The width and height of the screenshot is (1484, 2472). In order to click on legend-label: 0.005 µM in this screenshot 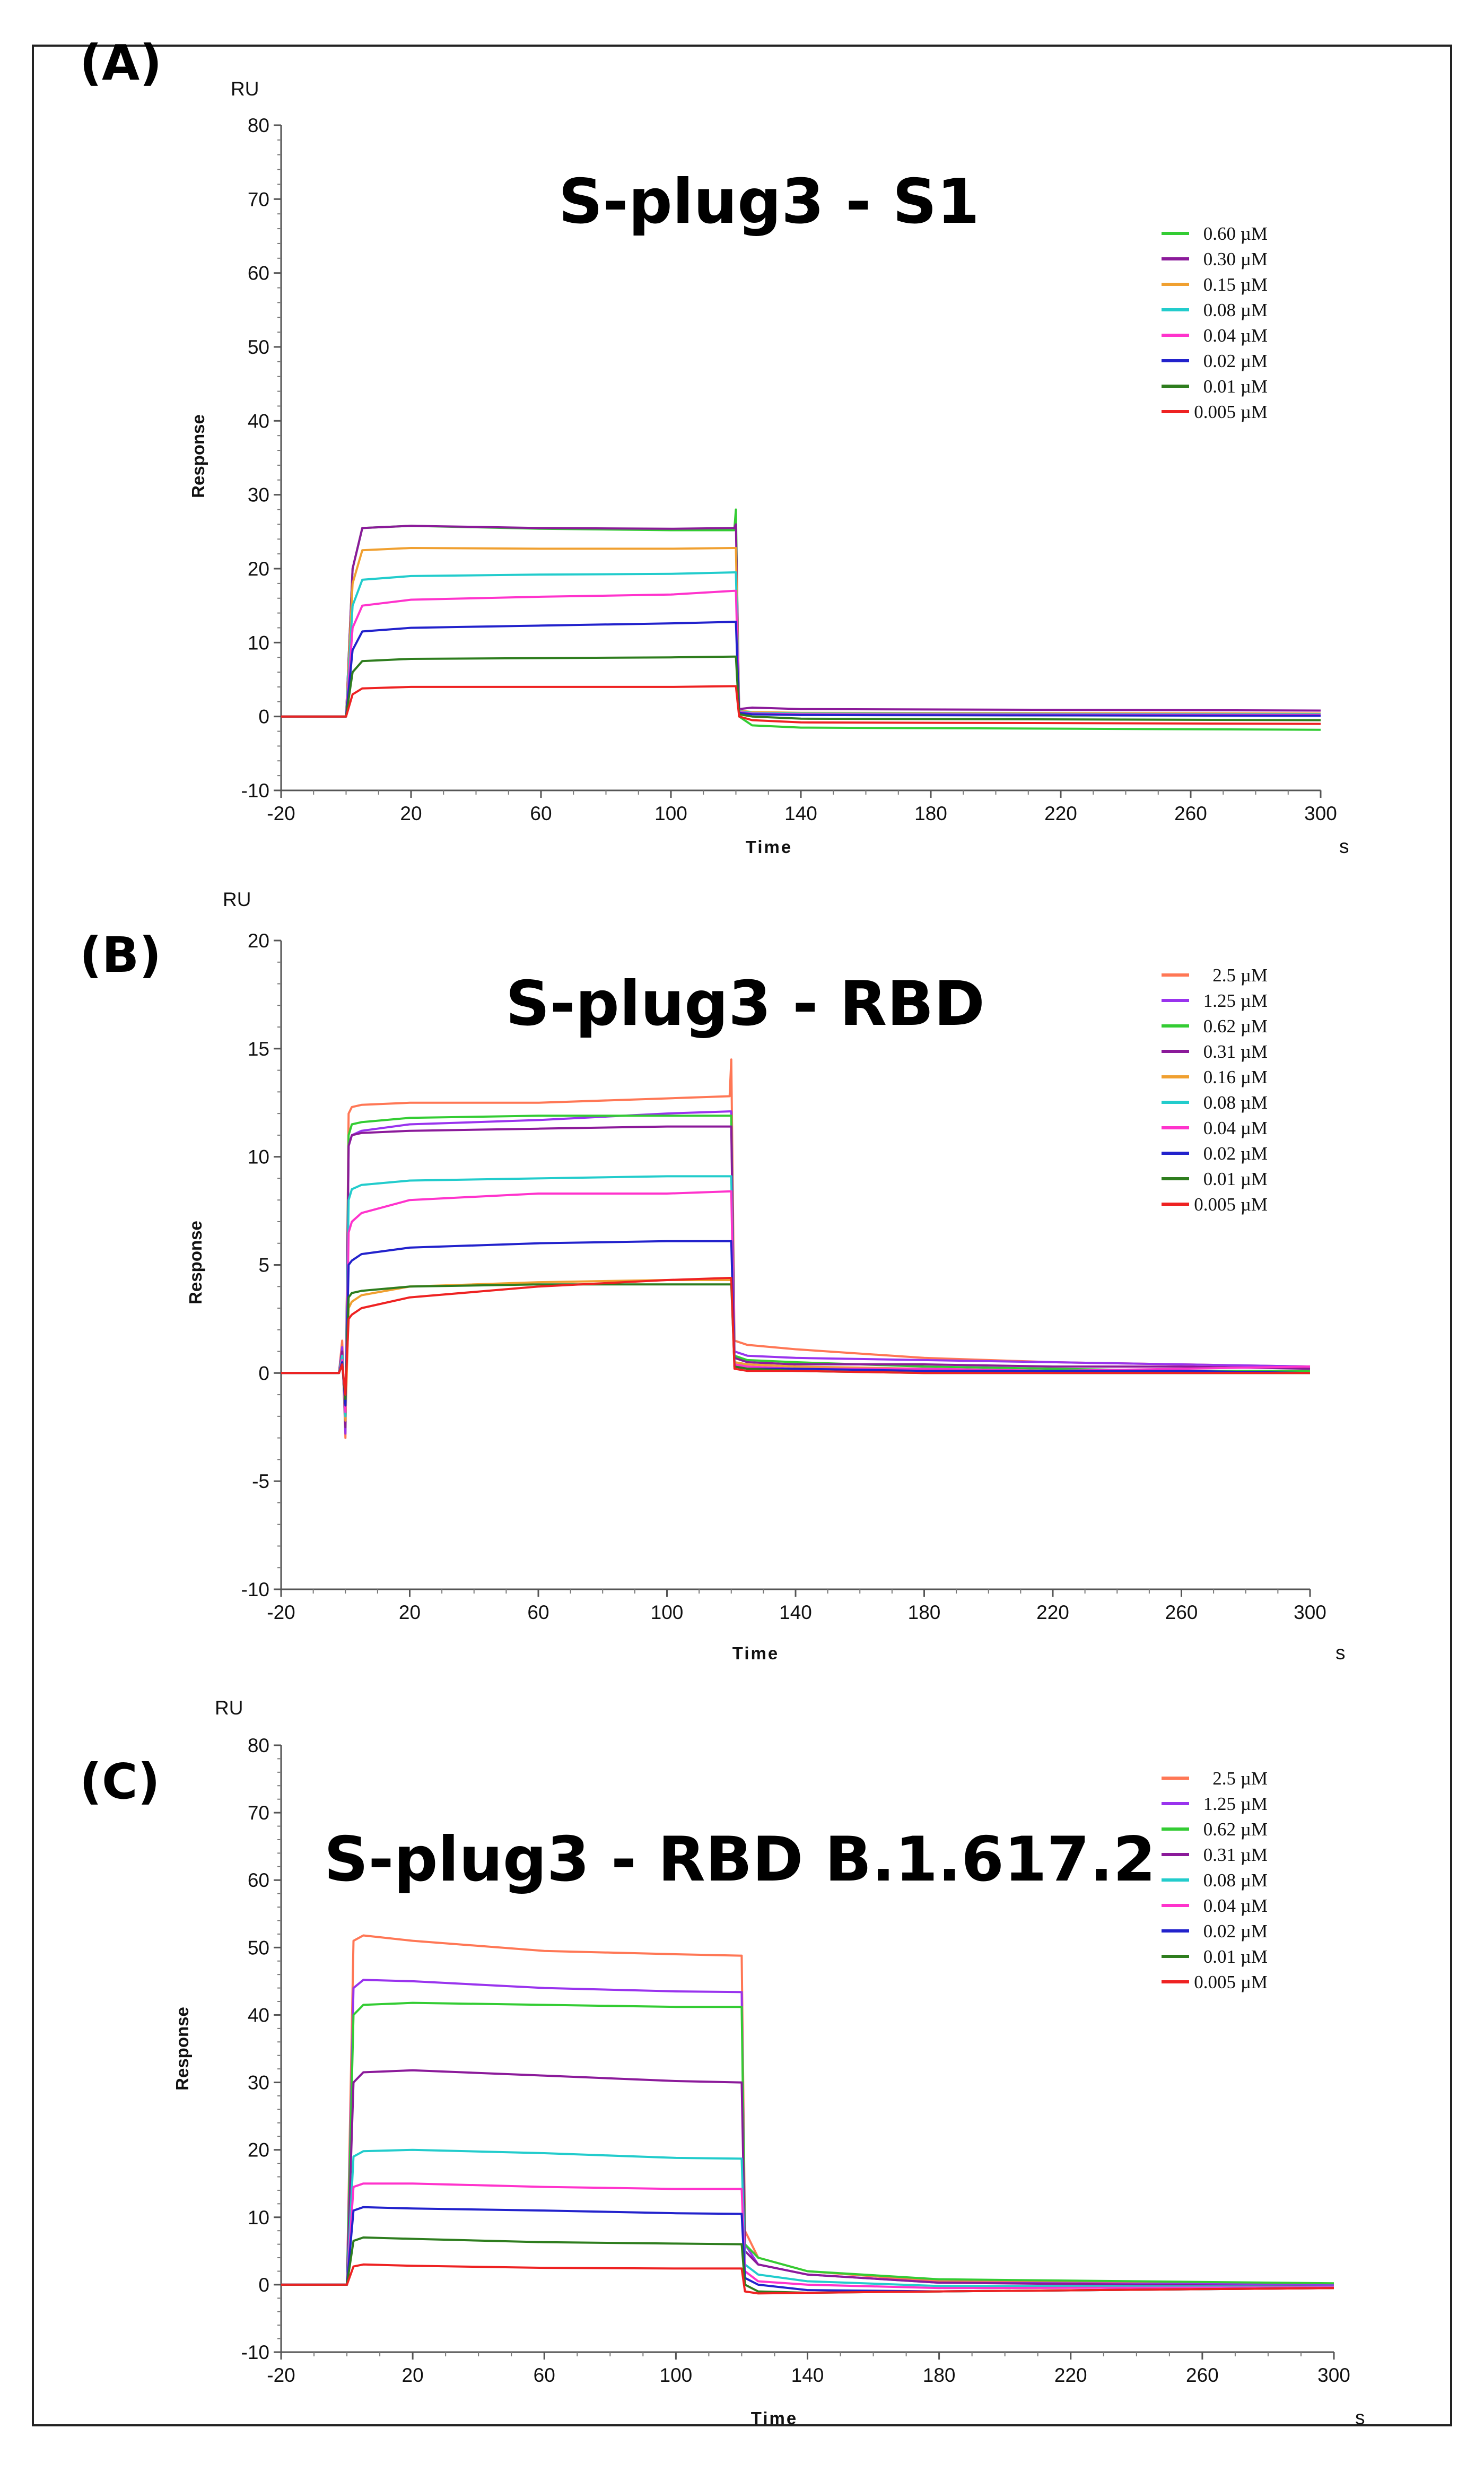, I will do `click(1231, 1982)`.